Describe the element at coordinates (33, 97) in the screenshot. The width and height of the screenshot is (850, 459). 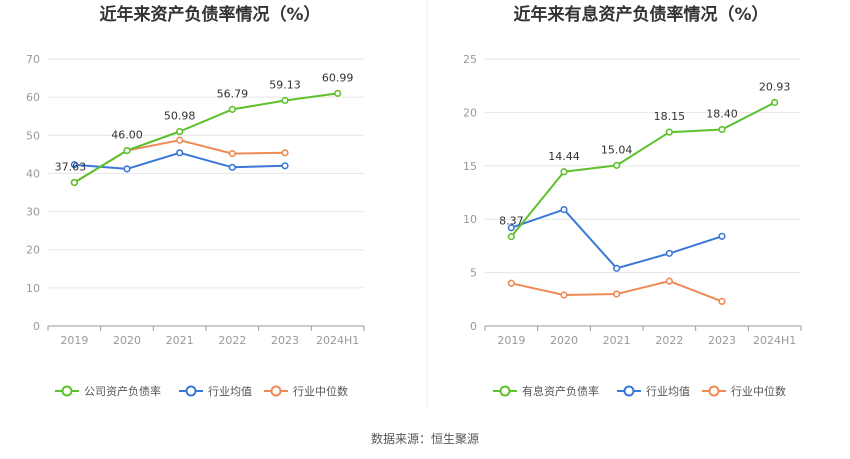
I see `y-tick-label: 60` at that location.